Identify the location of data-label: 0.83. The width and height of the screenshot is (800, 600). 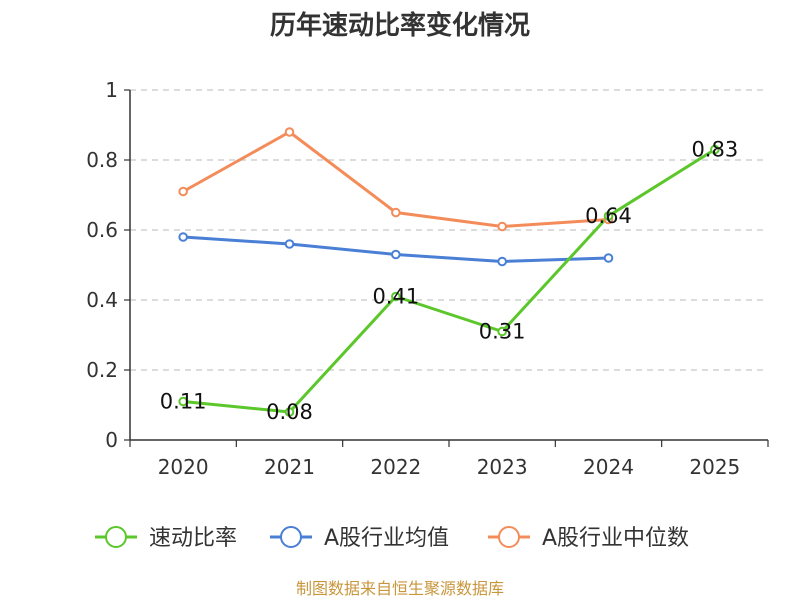
(714, 150).